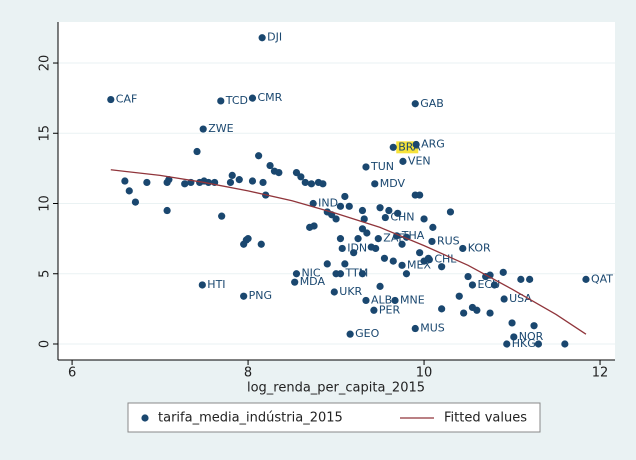 This screenshot has width=636, height=460. What do you see at coordinates (602, 278) in the screenshot?
I see `point-label: QAT` at bounding box center [602, 278].